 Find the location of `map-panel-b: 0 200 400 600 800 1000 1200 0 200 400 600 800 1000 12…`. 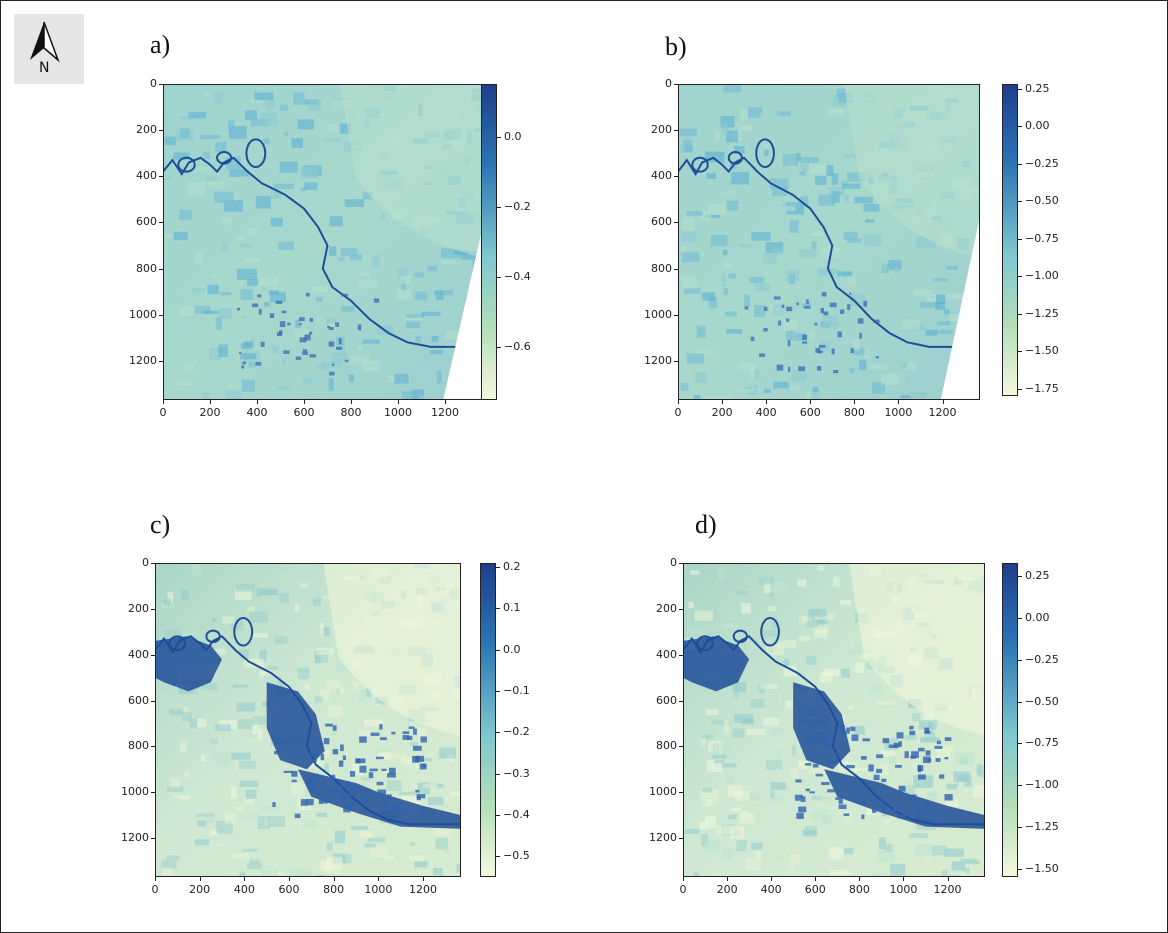

map-panel-b: 0 200 400 600 800 1000 1200 0 200 400 600 800 1000 12… is located at coordinates (812, 248).